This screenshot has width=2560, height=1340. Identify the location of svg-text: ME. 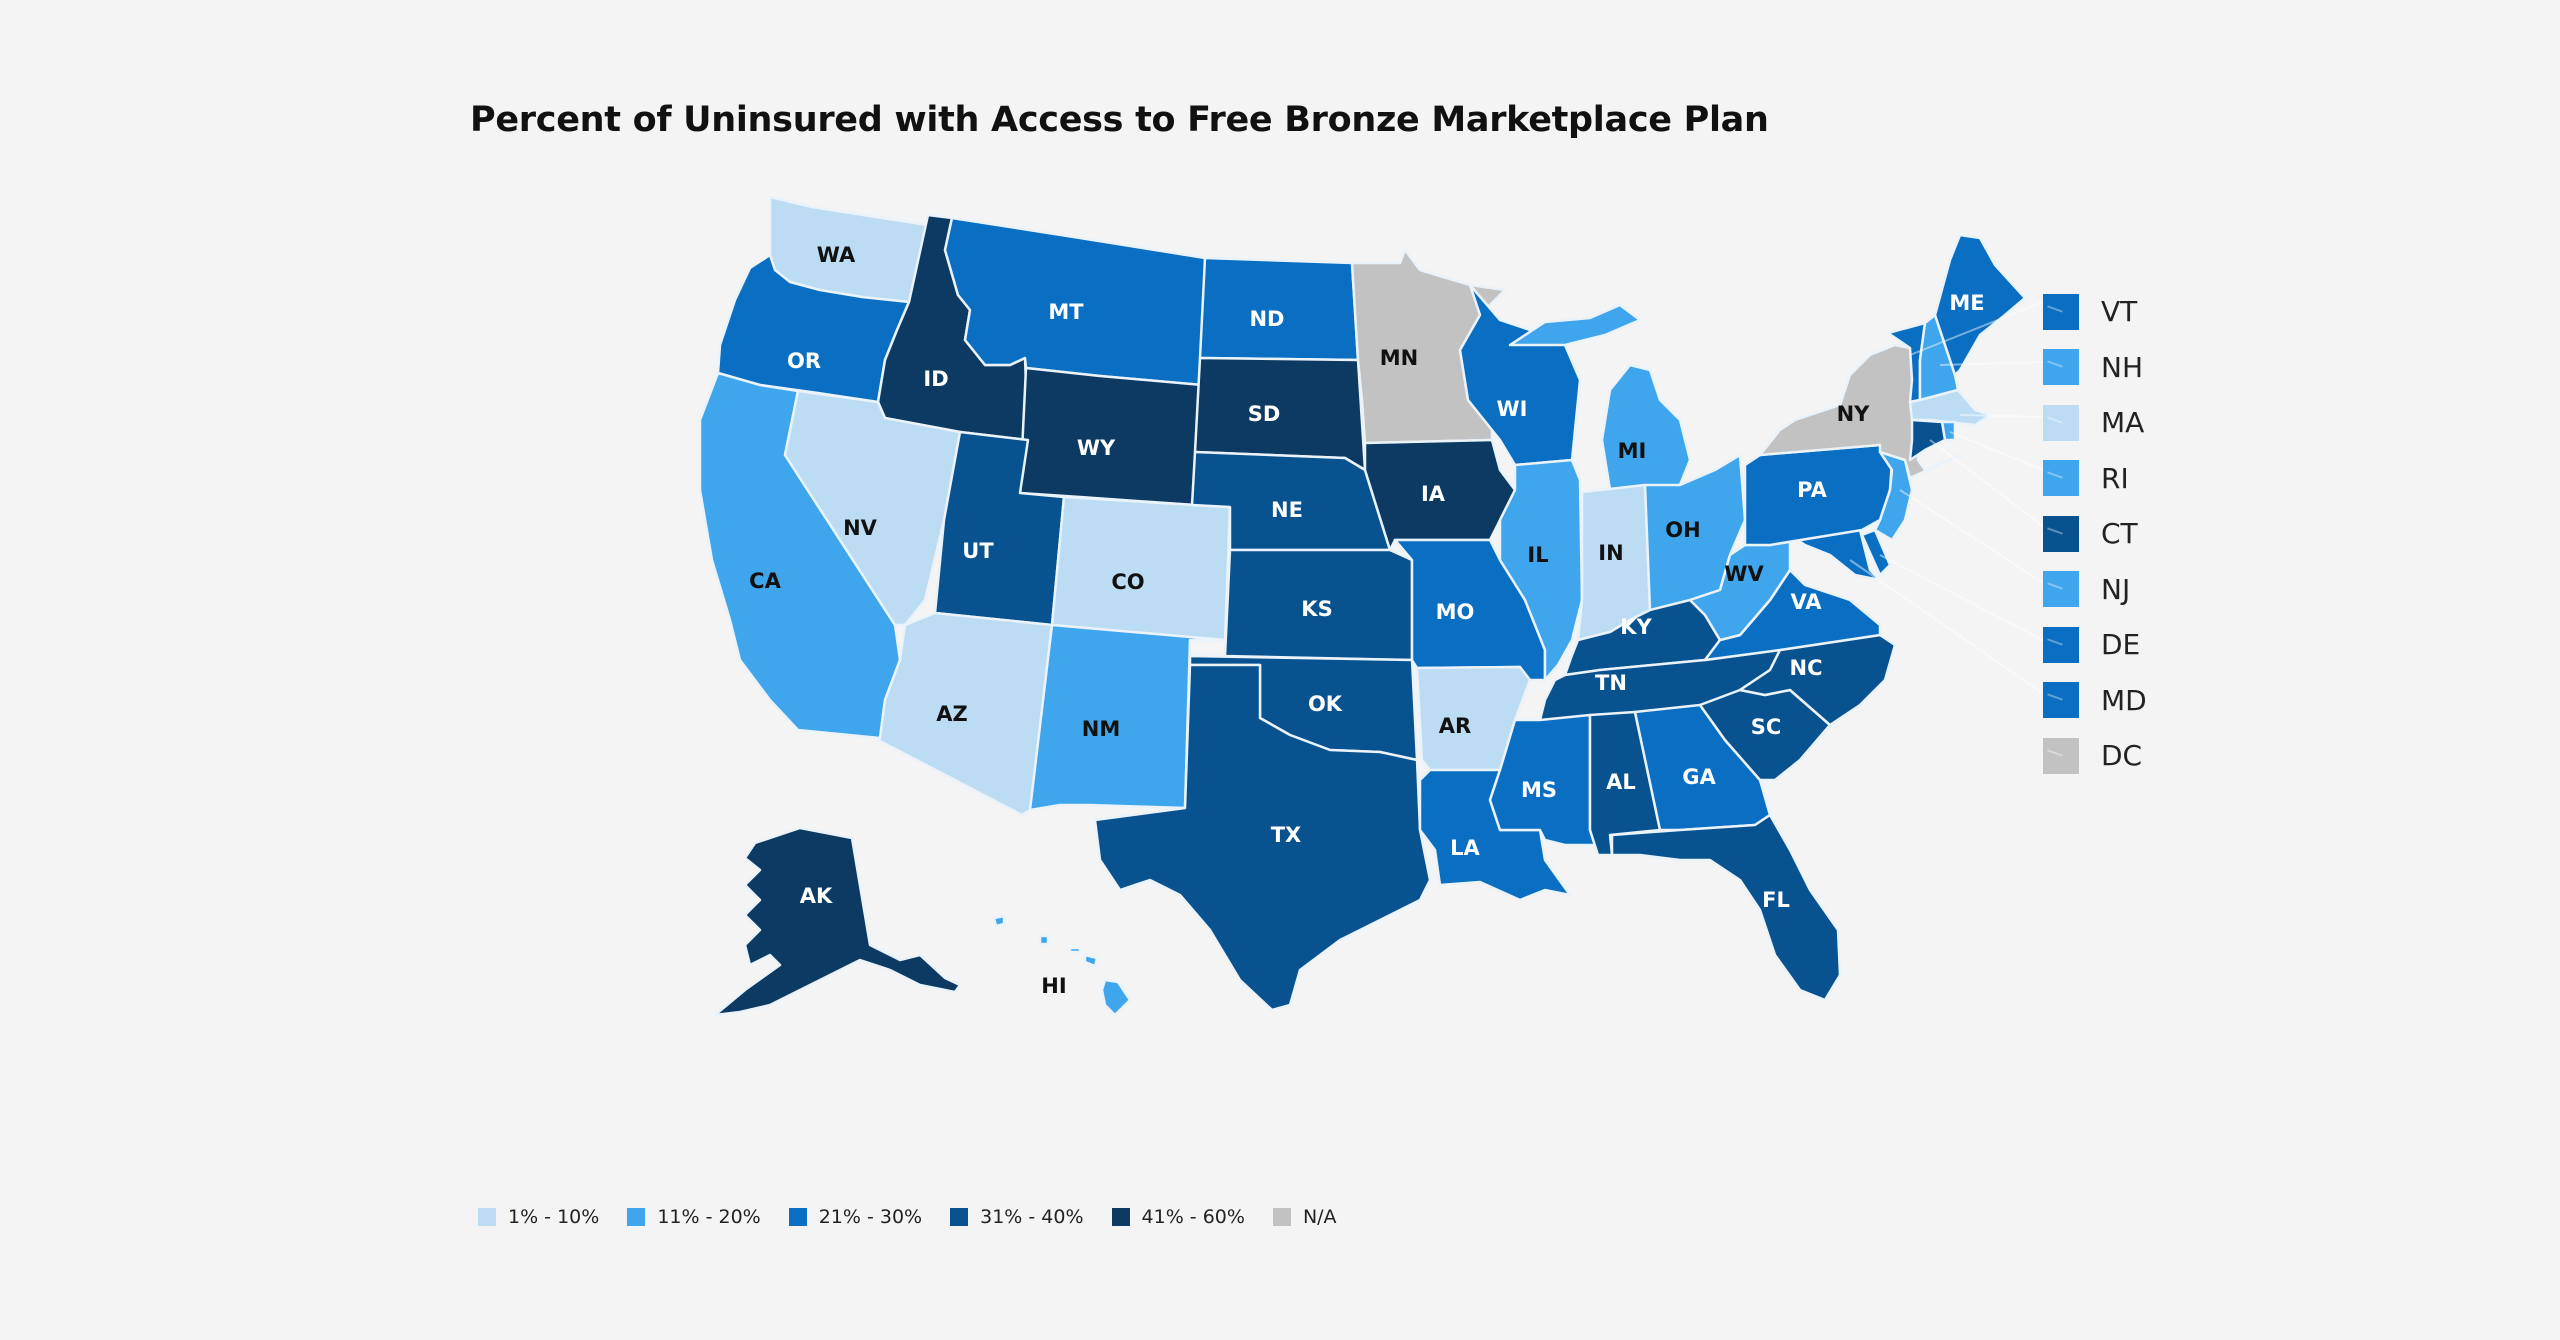
(1966, 303).